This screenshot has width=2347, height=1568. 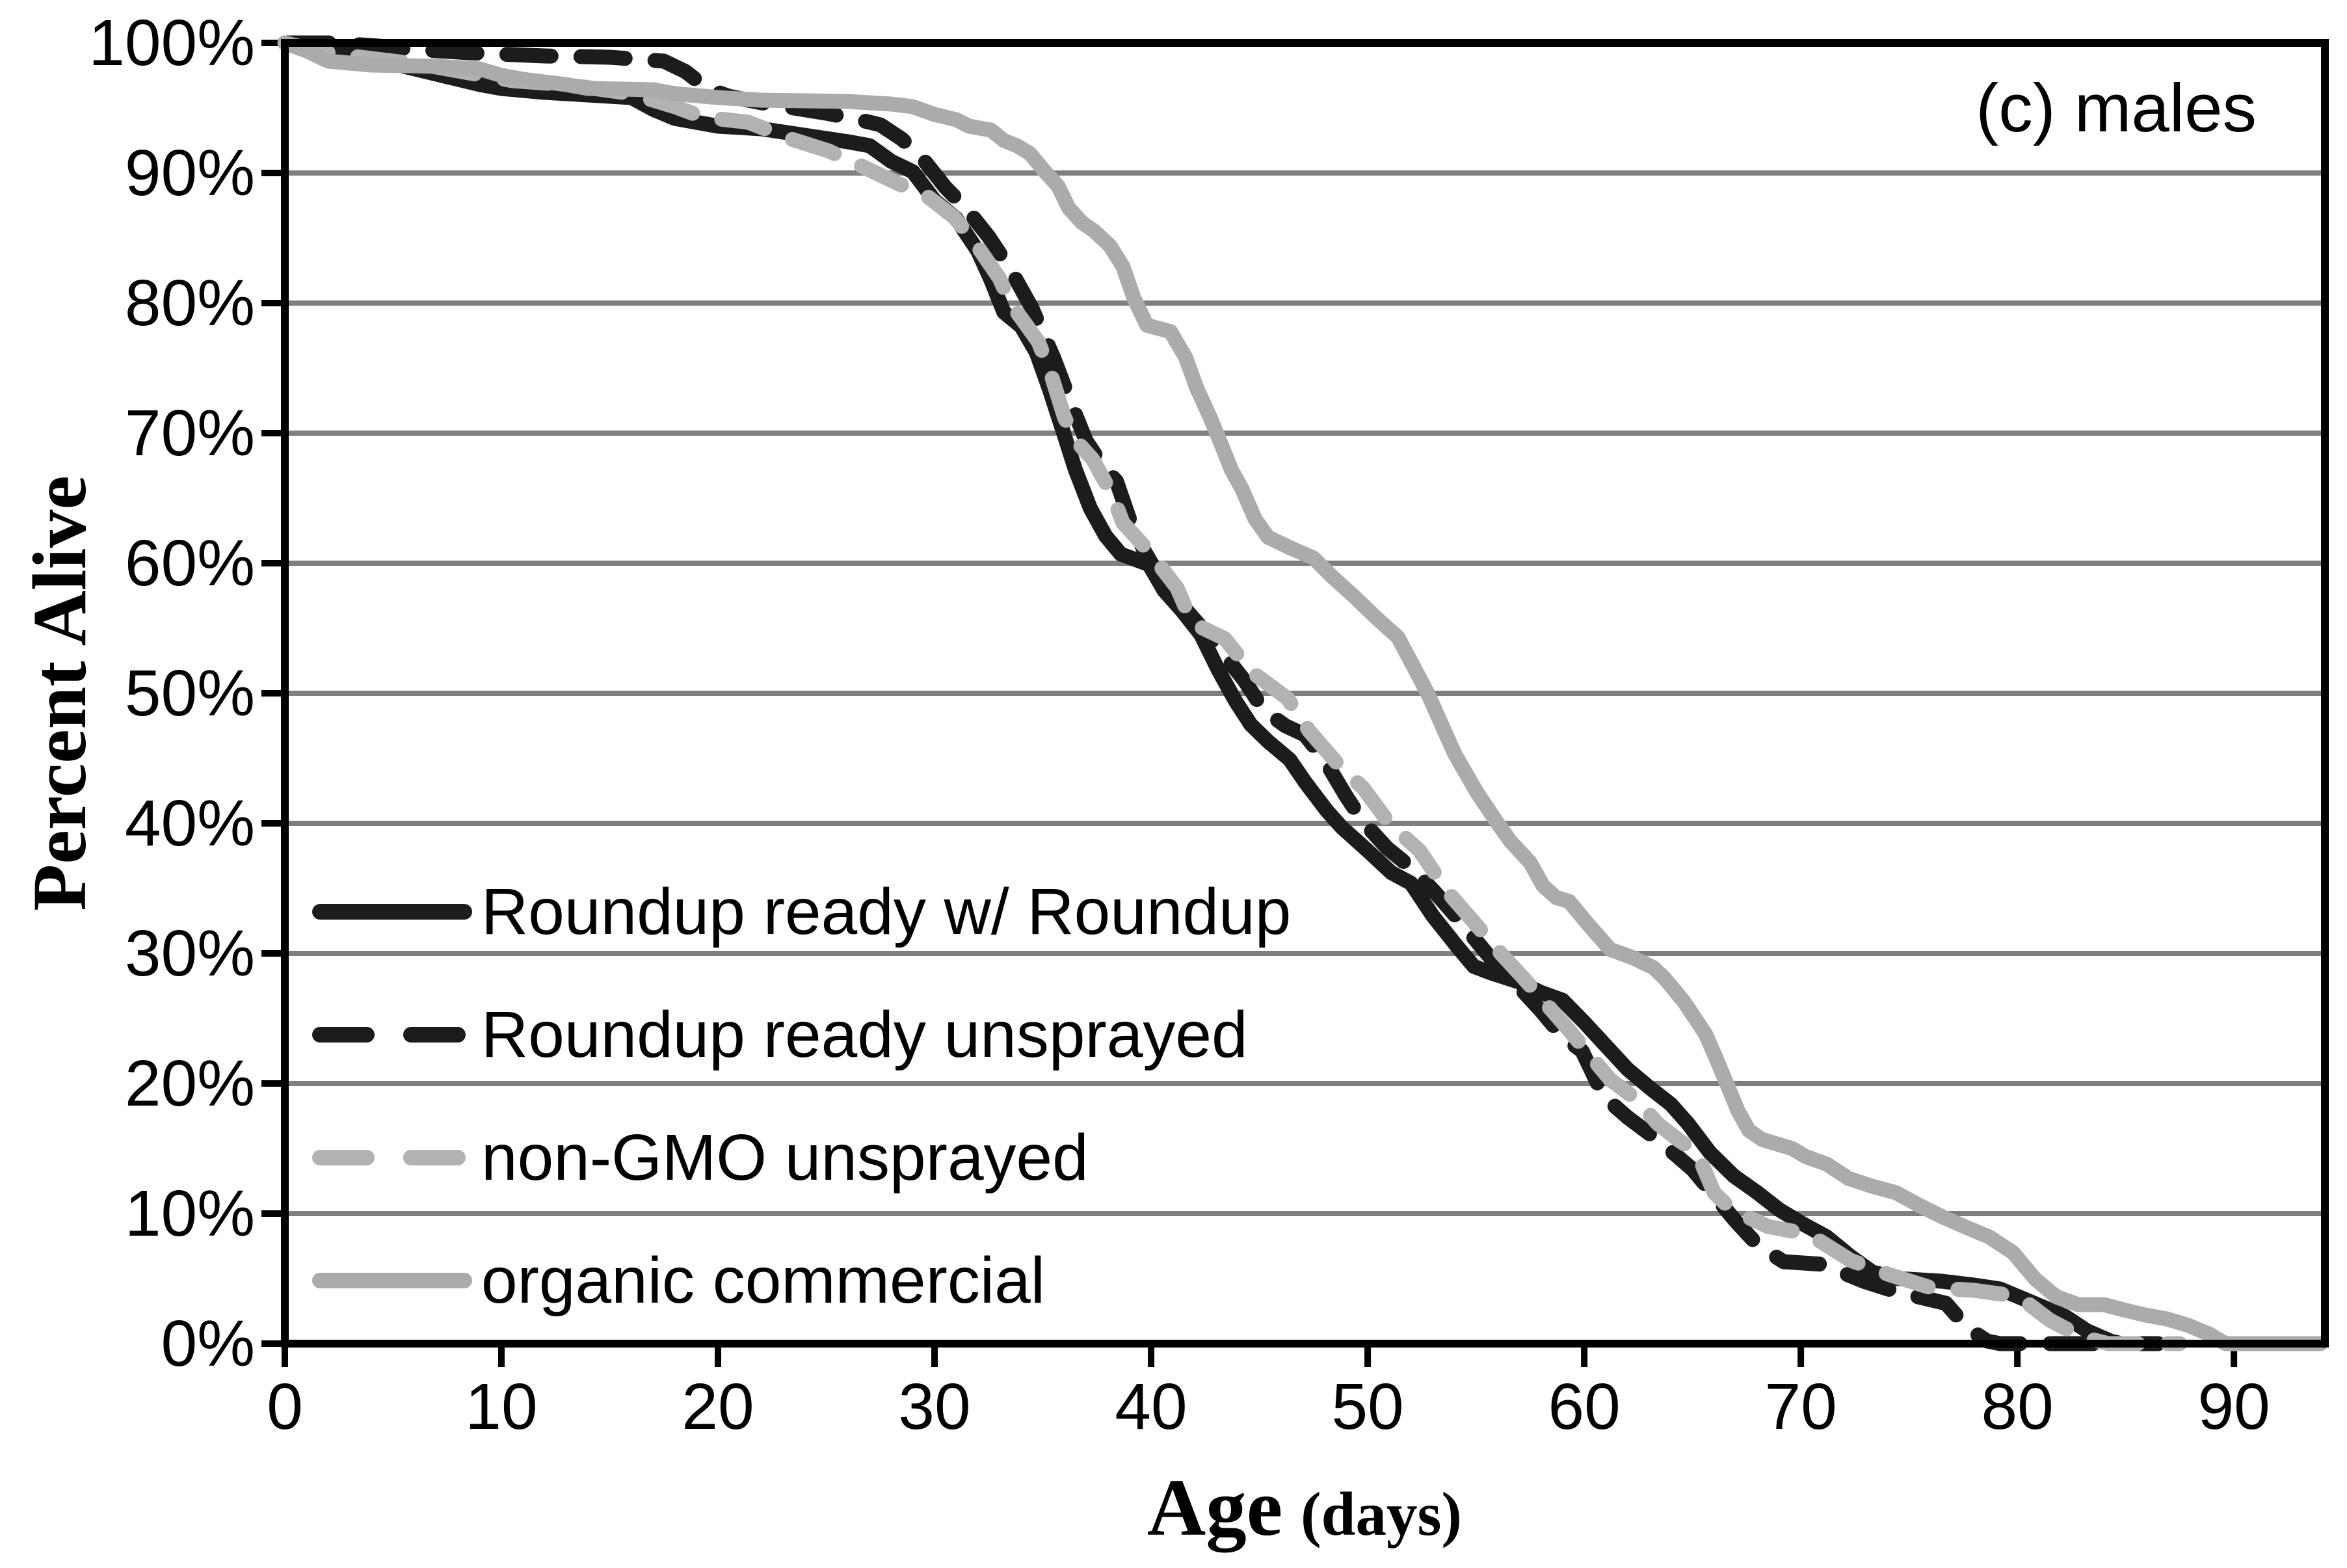 What do you see at coordinates (190, 434) in the screenshot?
I see `y-tick-label-70: 70%` at bounding box center [190, 434].